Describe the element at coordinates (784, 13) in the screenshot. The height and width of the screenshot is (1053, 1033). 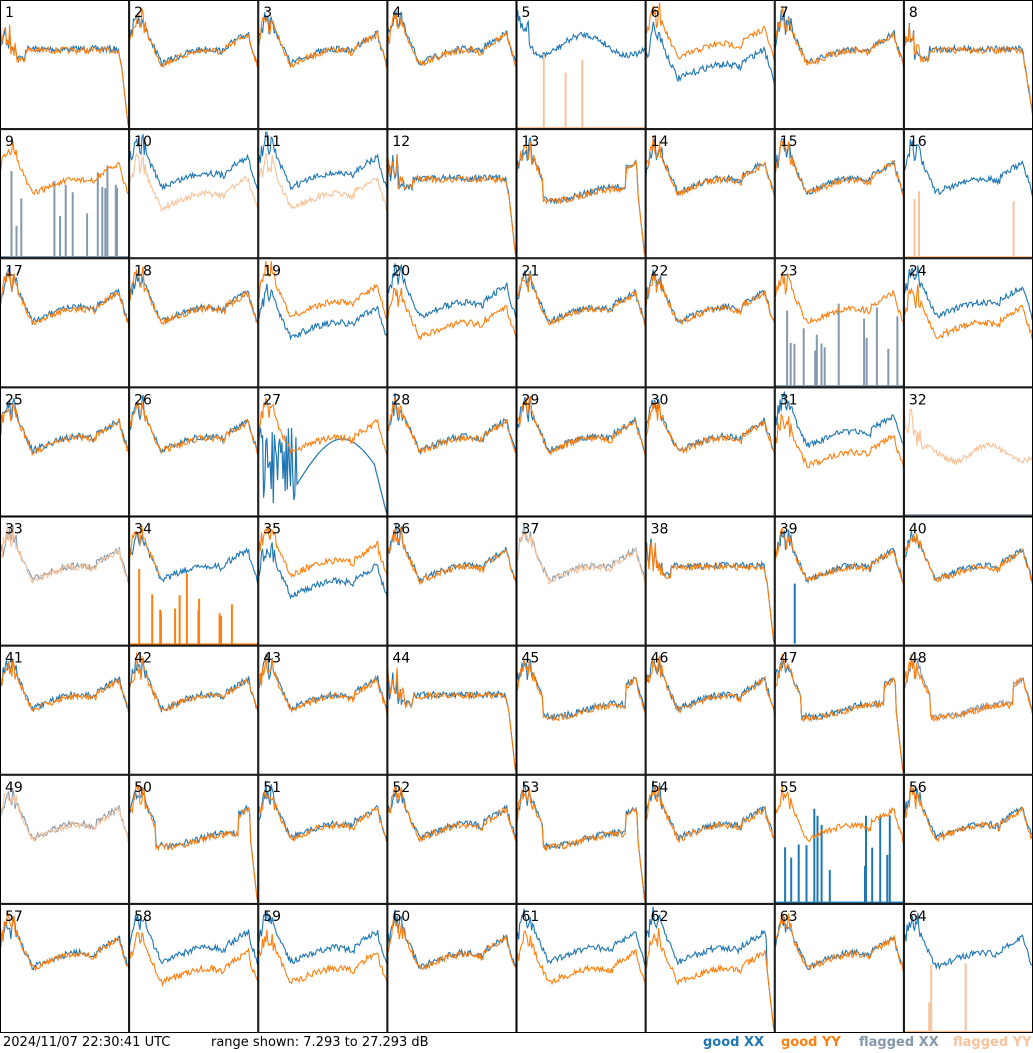
I see `panel-7-label: 7` at that location.